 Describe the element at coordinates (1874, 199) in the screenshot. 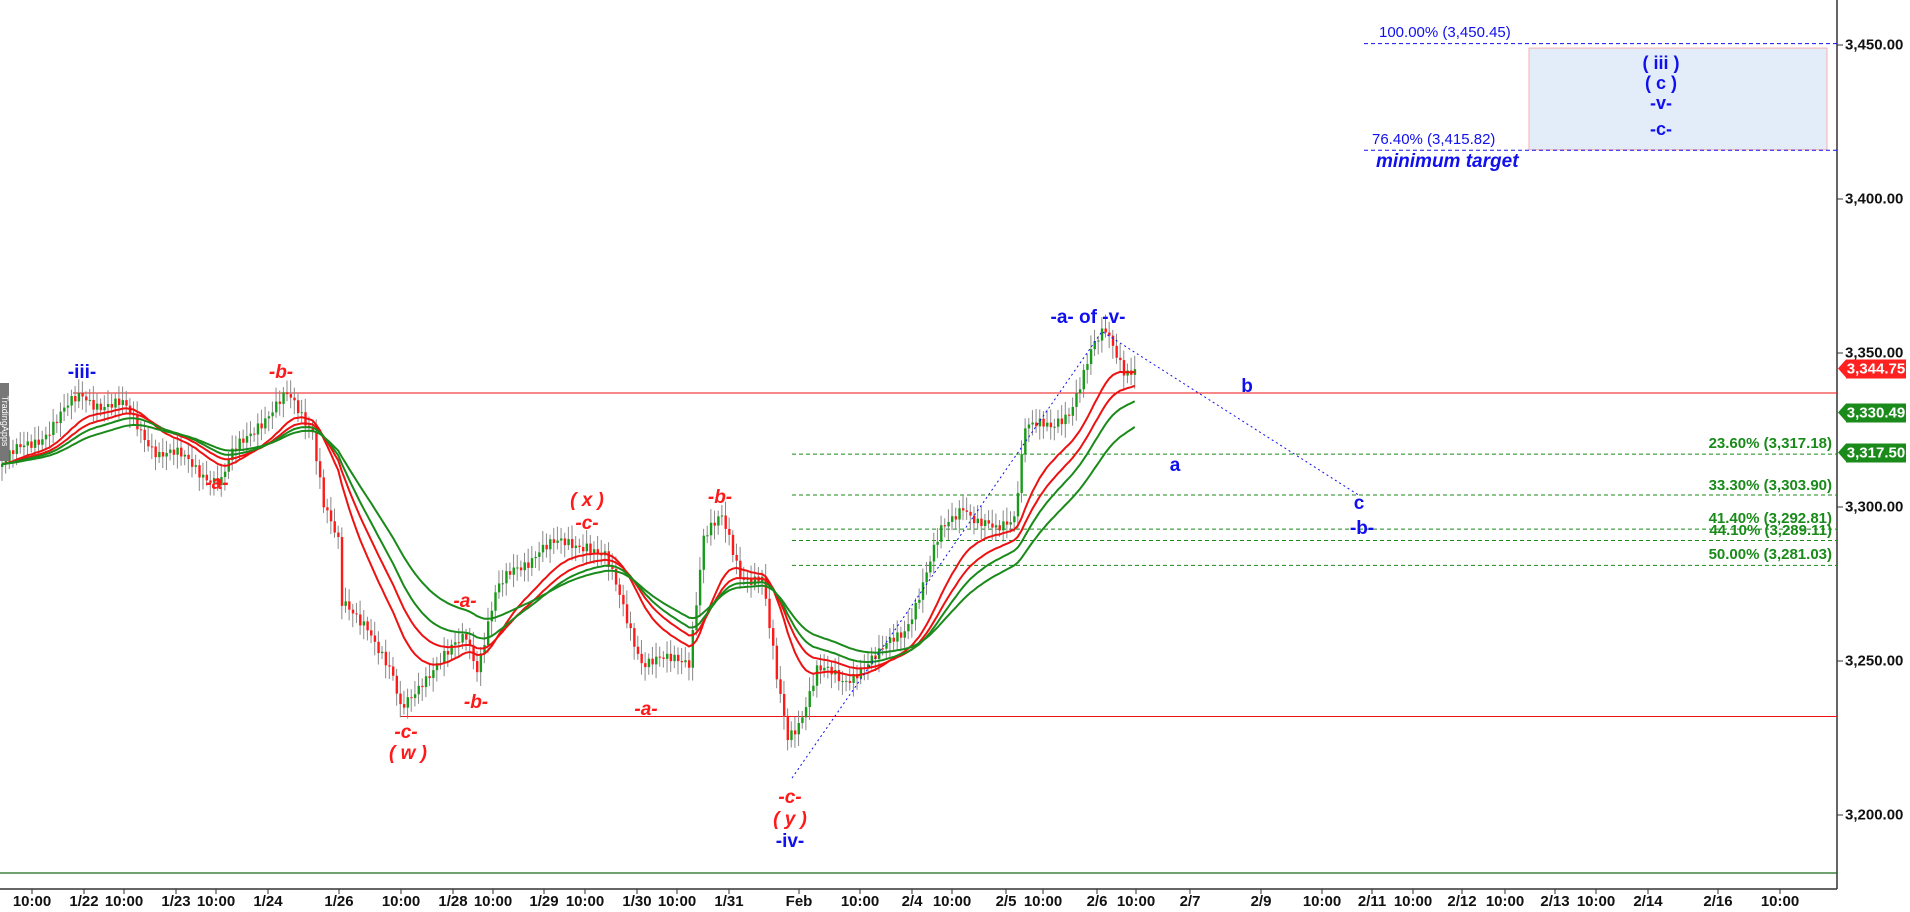

I see `y-tick-label: 3,400.00` at that location.